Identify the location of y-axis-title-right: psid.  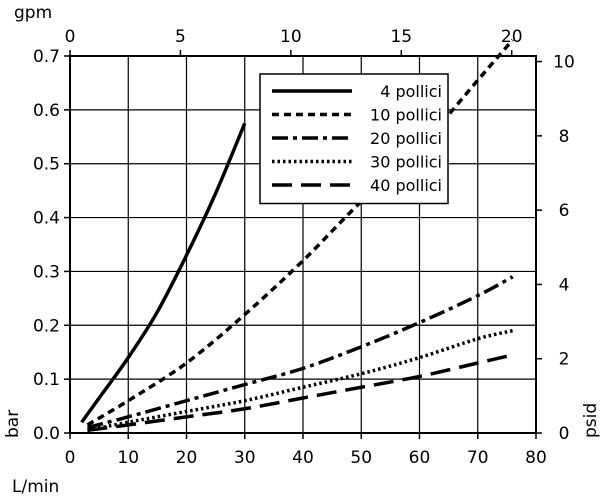
(590, 420).